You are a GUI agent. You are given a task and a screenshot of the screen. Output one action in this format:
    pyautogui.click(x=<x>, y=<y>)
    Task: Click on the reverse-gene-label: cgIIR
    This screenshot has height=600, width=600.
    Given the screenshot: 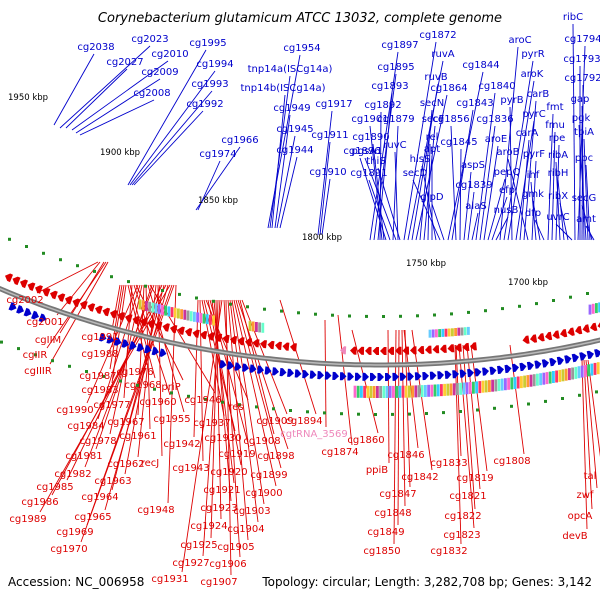 What is the action you would take?
    pyautogui.click(x=35, y=355)
    